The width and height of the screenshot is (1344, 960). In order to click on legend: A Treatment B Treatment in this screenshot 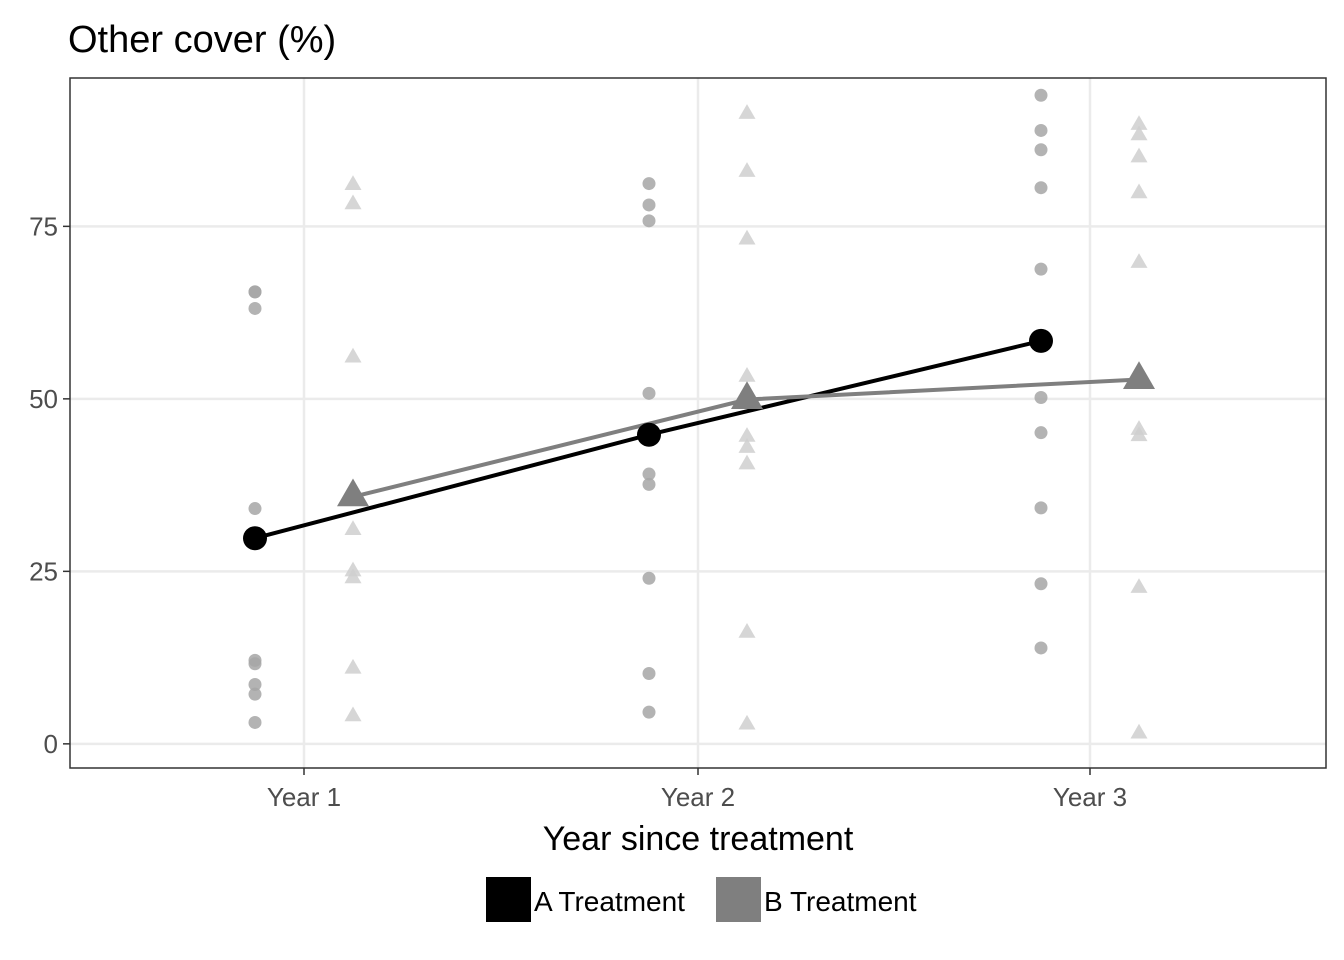, I will do `click(701, 899)`.